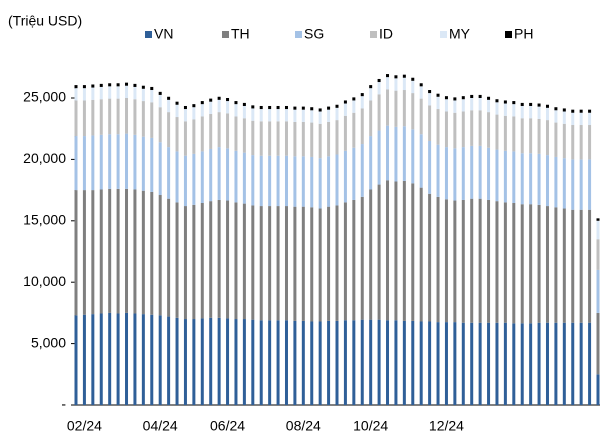  Describe the element at coordinates (48, 342) in the screenshot. I see `y-tick-label: 5,000` at that location.